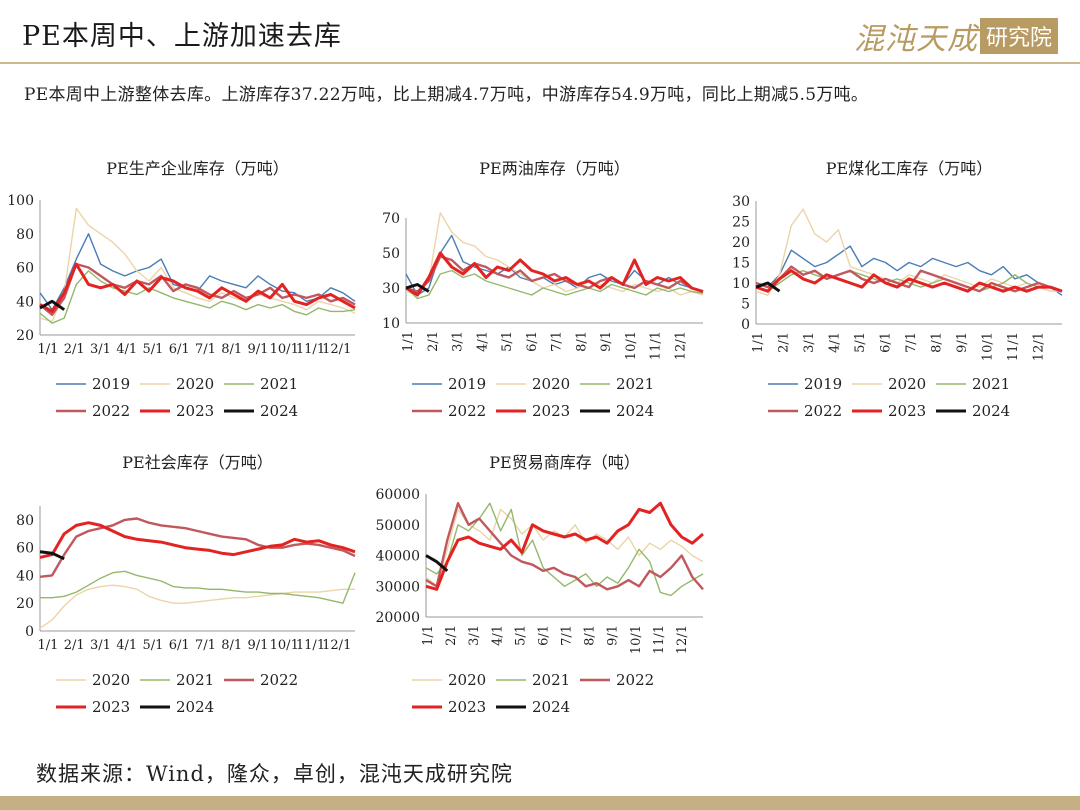  I want to click on chart-title: PE煤化工库存（万吨）, so click(909, 168).